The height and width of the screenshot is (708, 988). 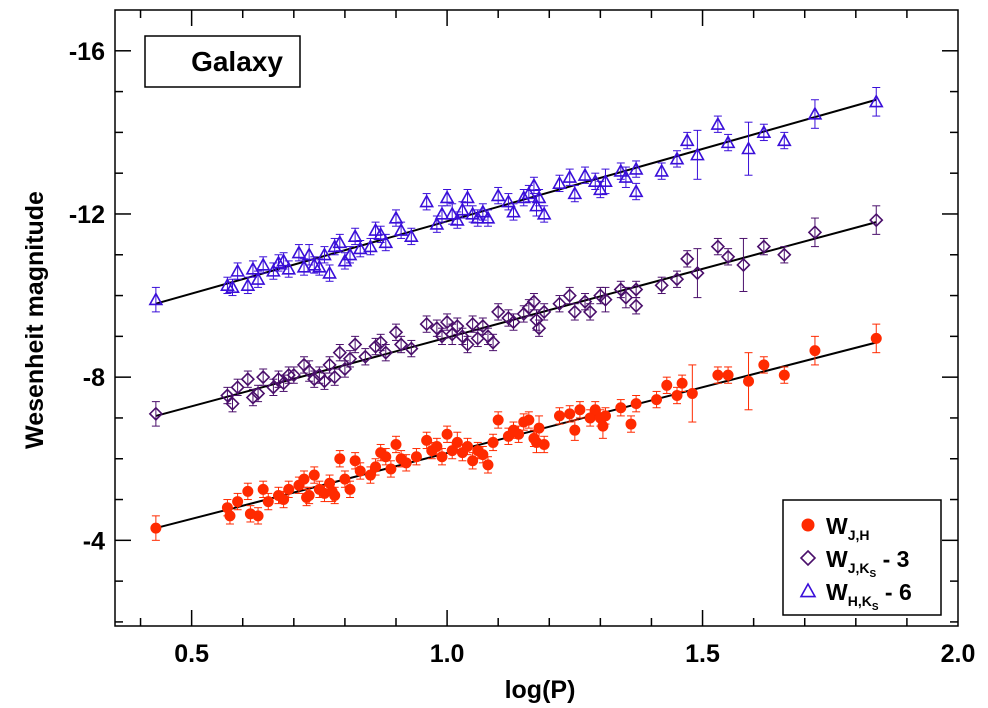 I want to click on y-tick-label: -4, so click(x=94, y=541).